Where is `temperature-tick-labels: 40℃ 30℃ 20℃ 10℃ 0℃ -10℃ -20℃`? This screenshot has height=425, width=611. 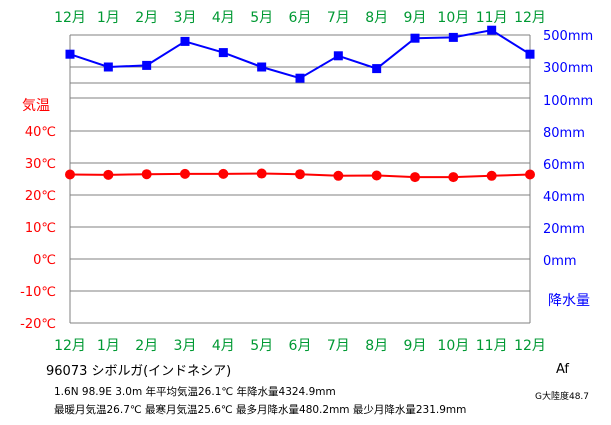
temperature-tick-labels: 40℃ 30℃ 20℃ 10℃ 0℃ -10℃ -20℃ is located at coordinates (38, 228).